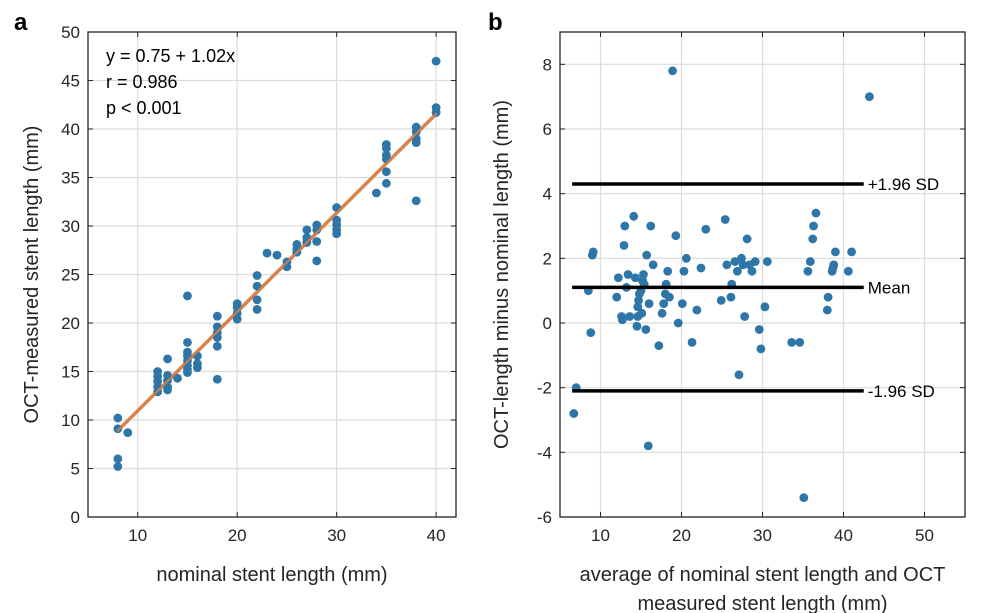 This screenshot has height=613, width=992. I want to click on x-tick-label: 40, so click(436, 535).